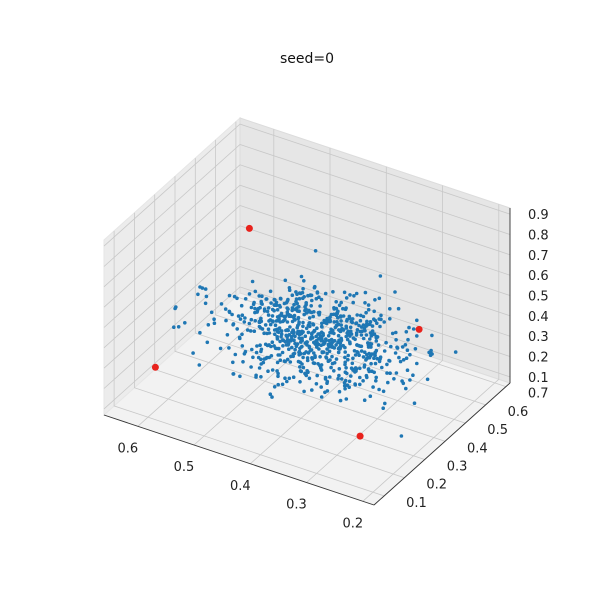  Describe the element at coordinates (442, 444) in the screenshot. I see `y-axis-line` at that location.